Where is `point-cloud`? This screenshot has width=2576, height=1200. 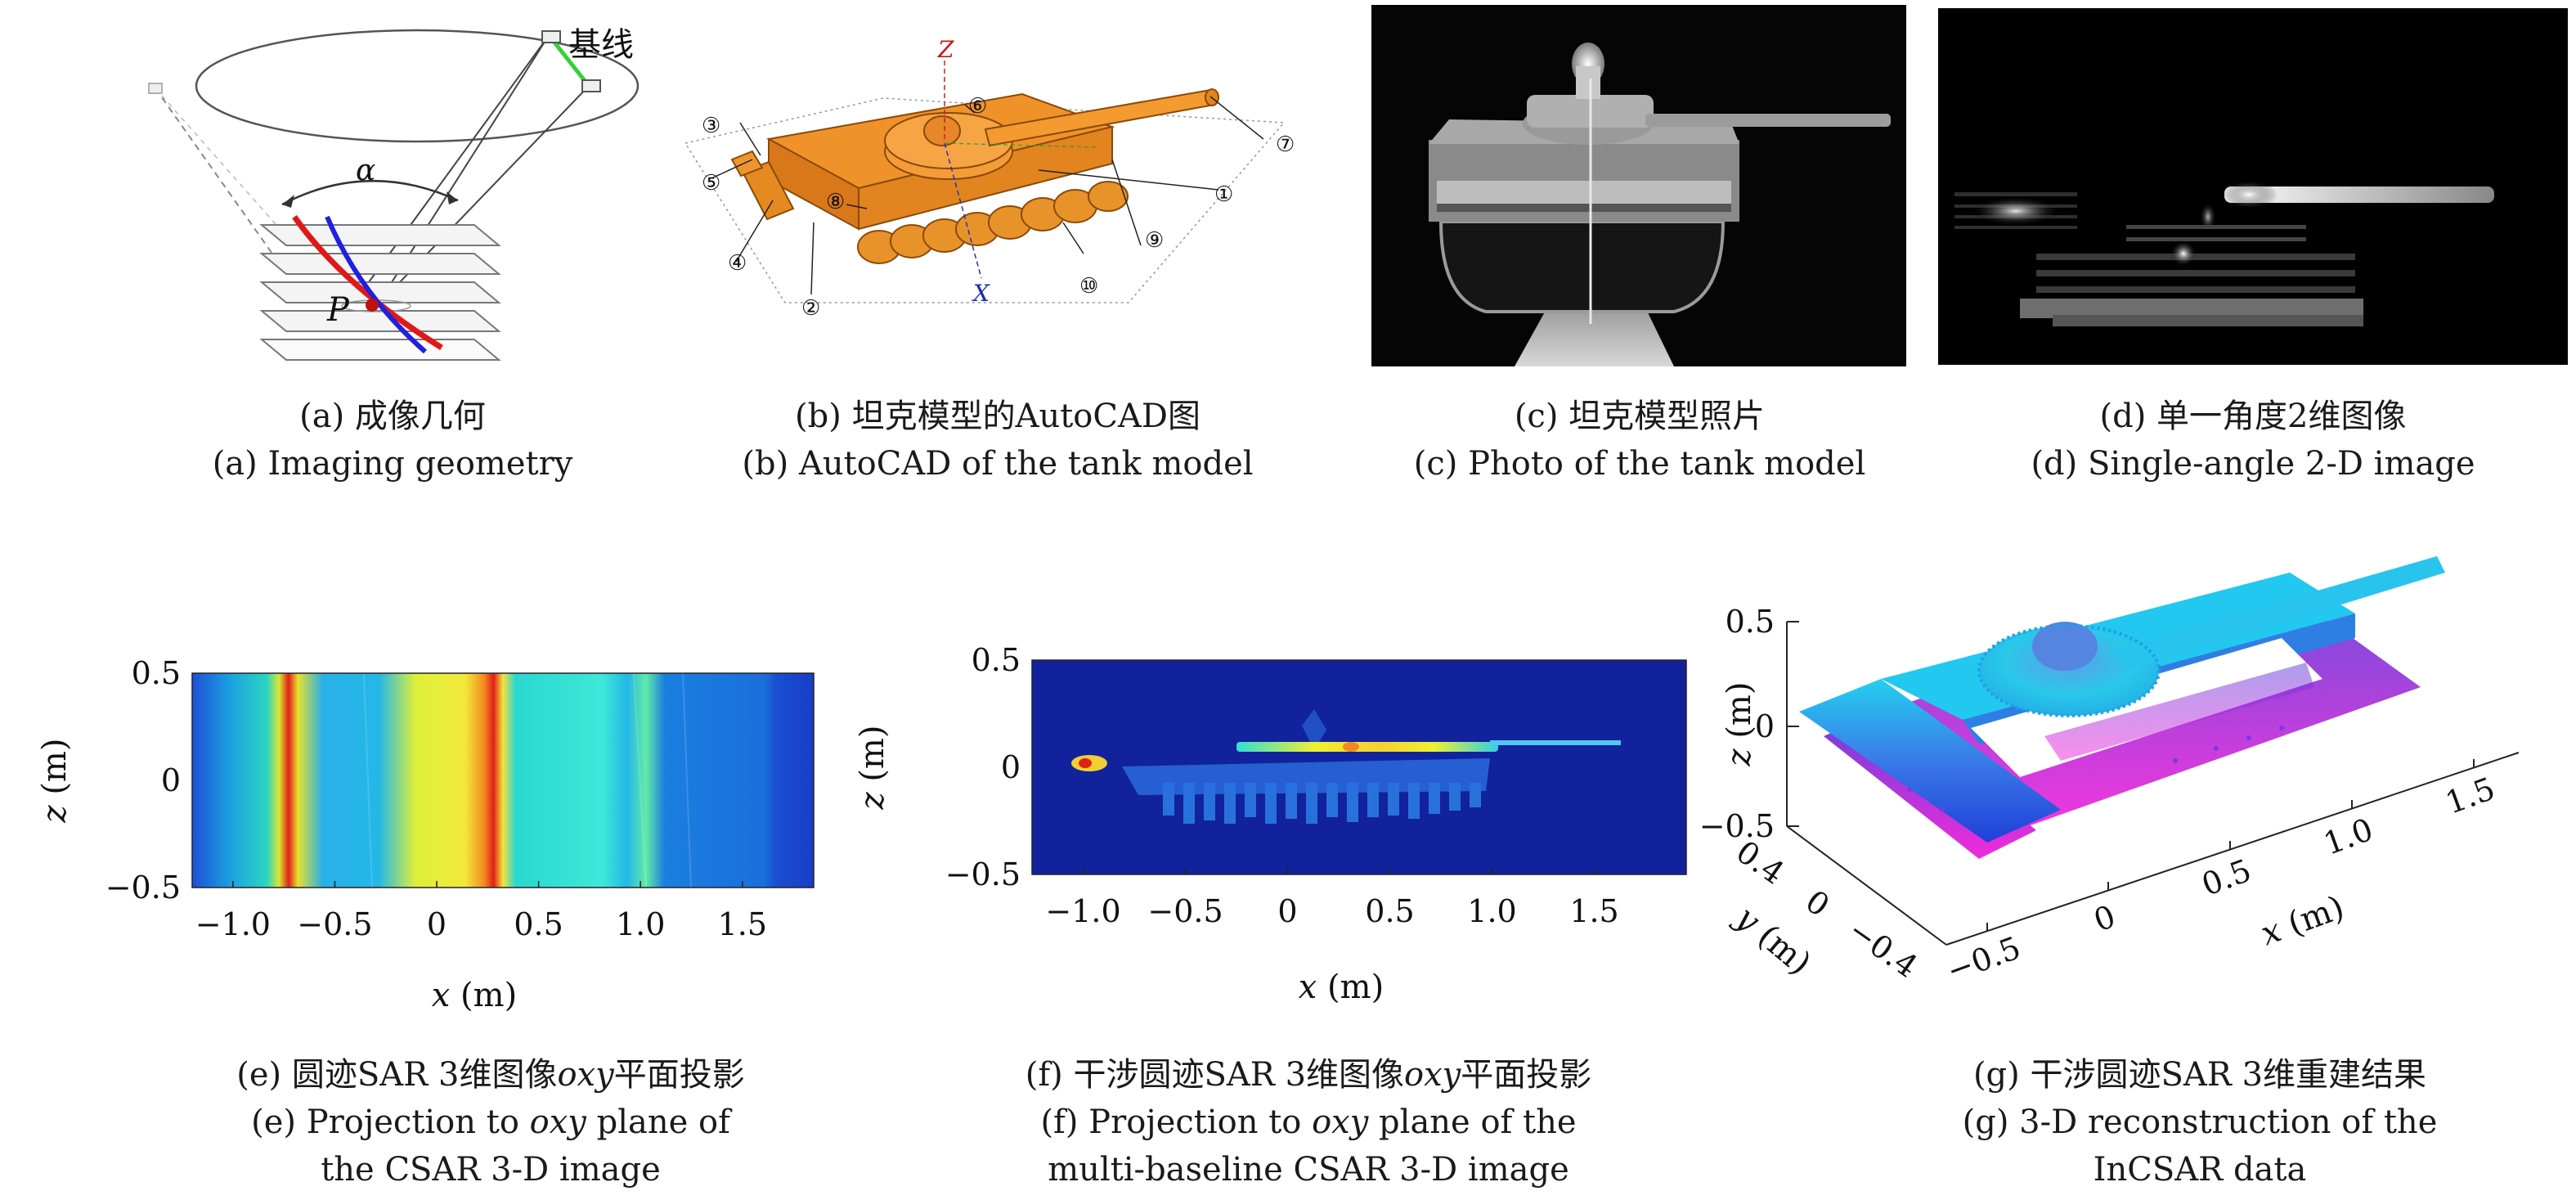
point-cloud is located at coordinates (2122, 707).